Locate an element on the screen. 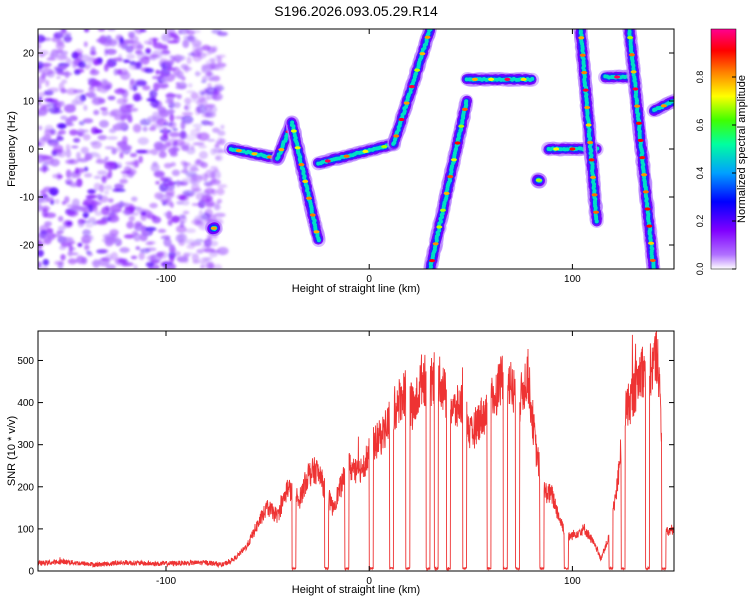 This screenshot has height=600, width=750. colorbar-ticks: 0.0 0.2 0.4 0.6 0.8 is located at coordinates (715, 173).